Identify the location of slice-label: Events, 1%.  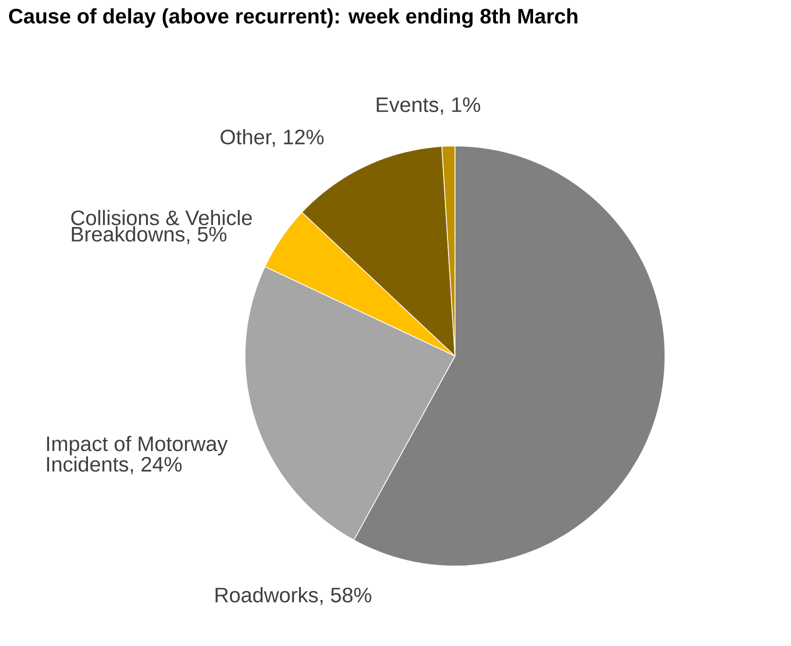
(428, 106).